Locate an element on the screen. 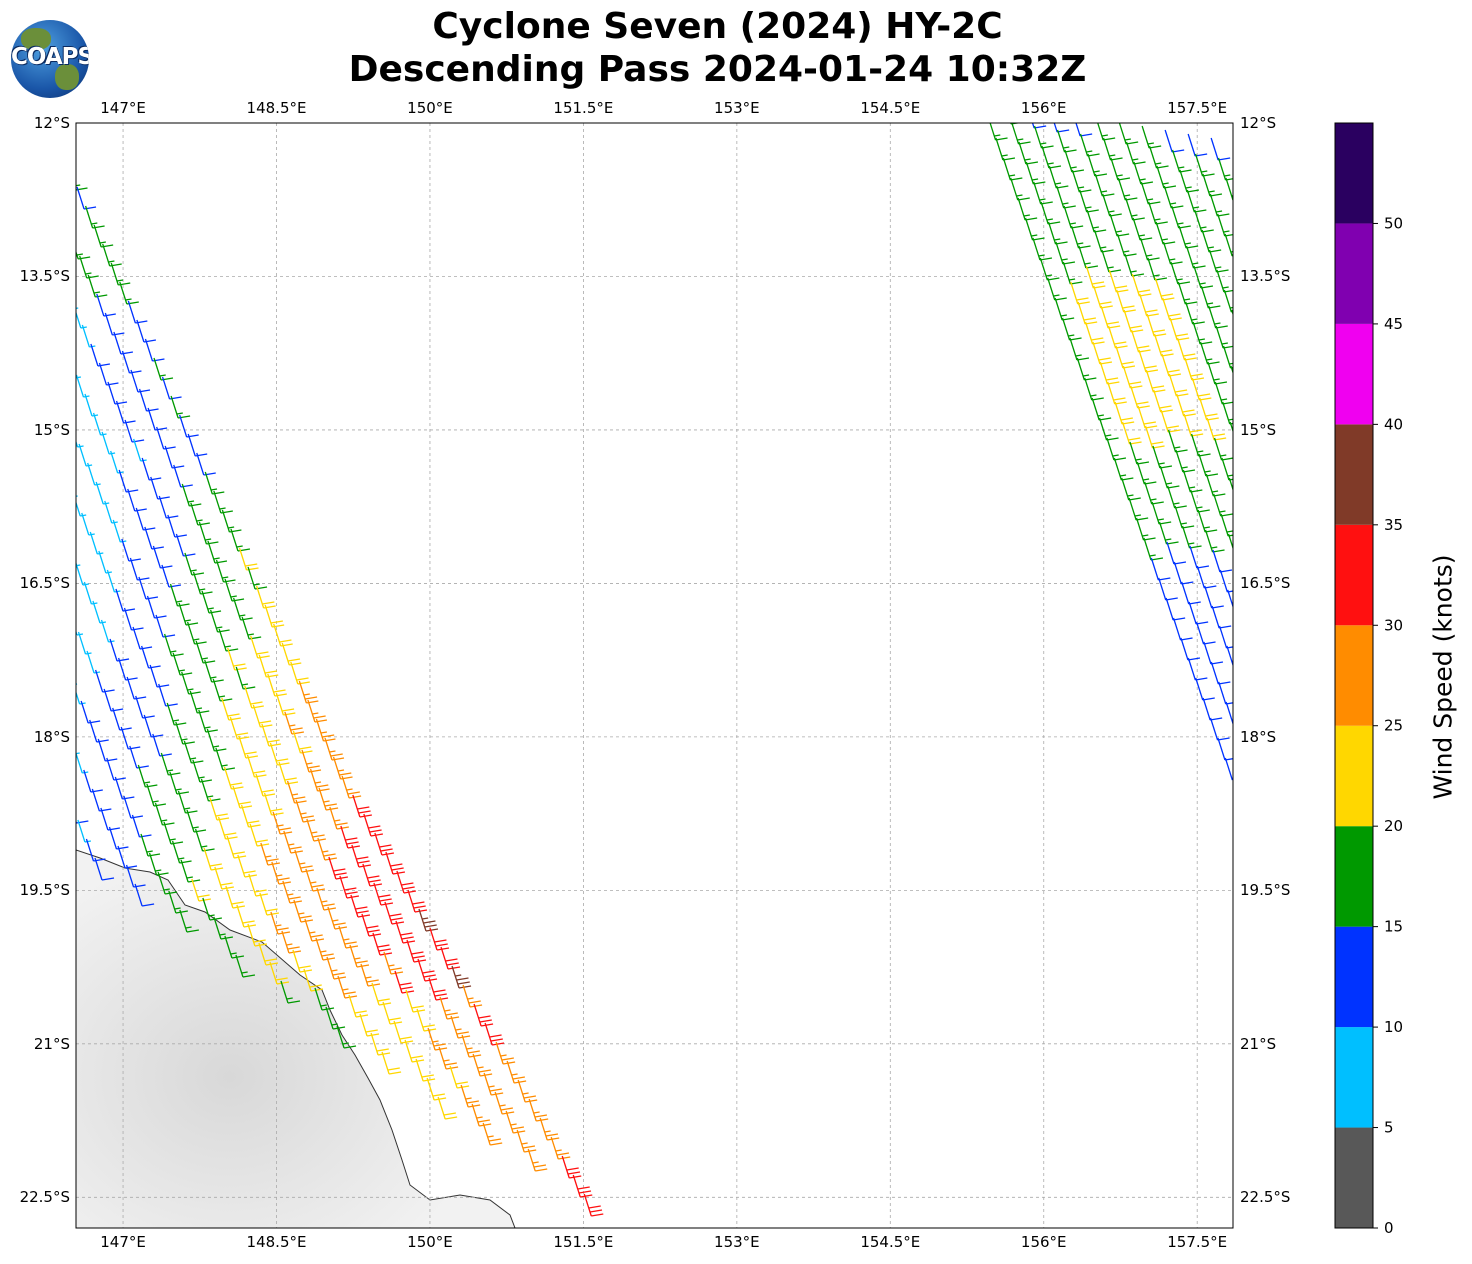 Image resolution: width=1472 pixels, height=1264 pixels. lat-tick-right: 13.5°S is located at coordinates (1265, 276).